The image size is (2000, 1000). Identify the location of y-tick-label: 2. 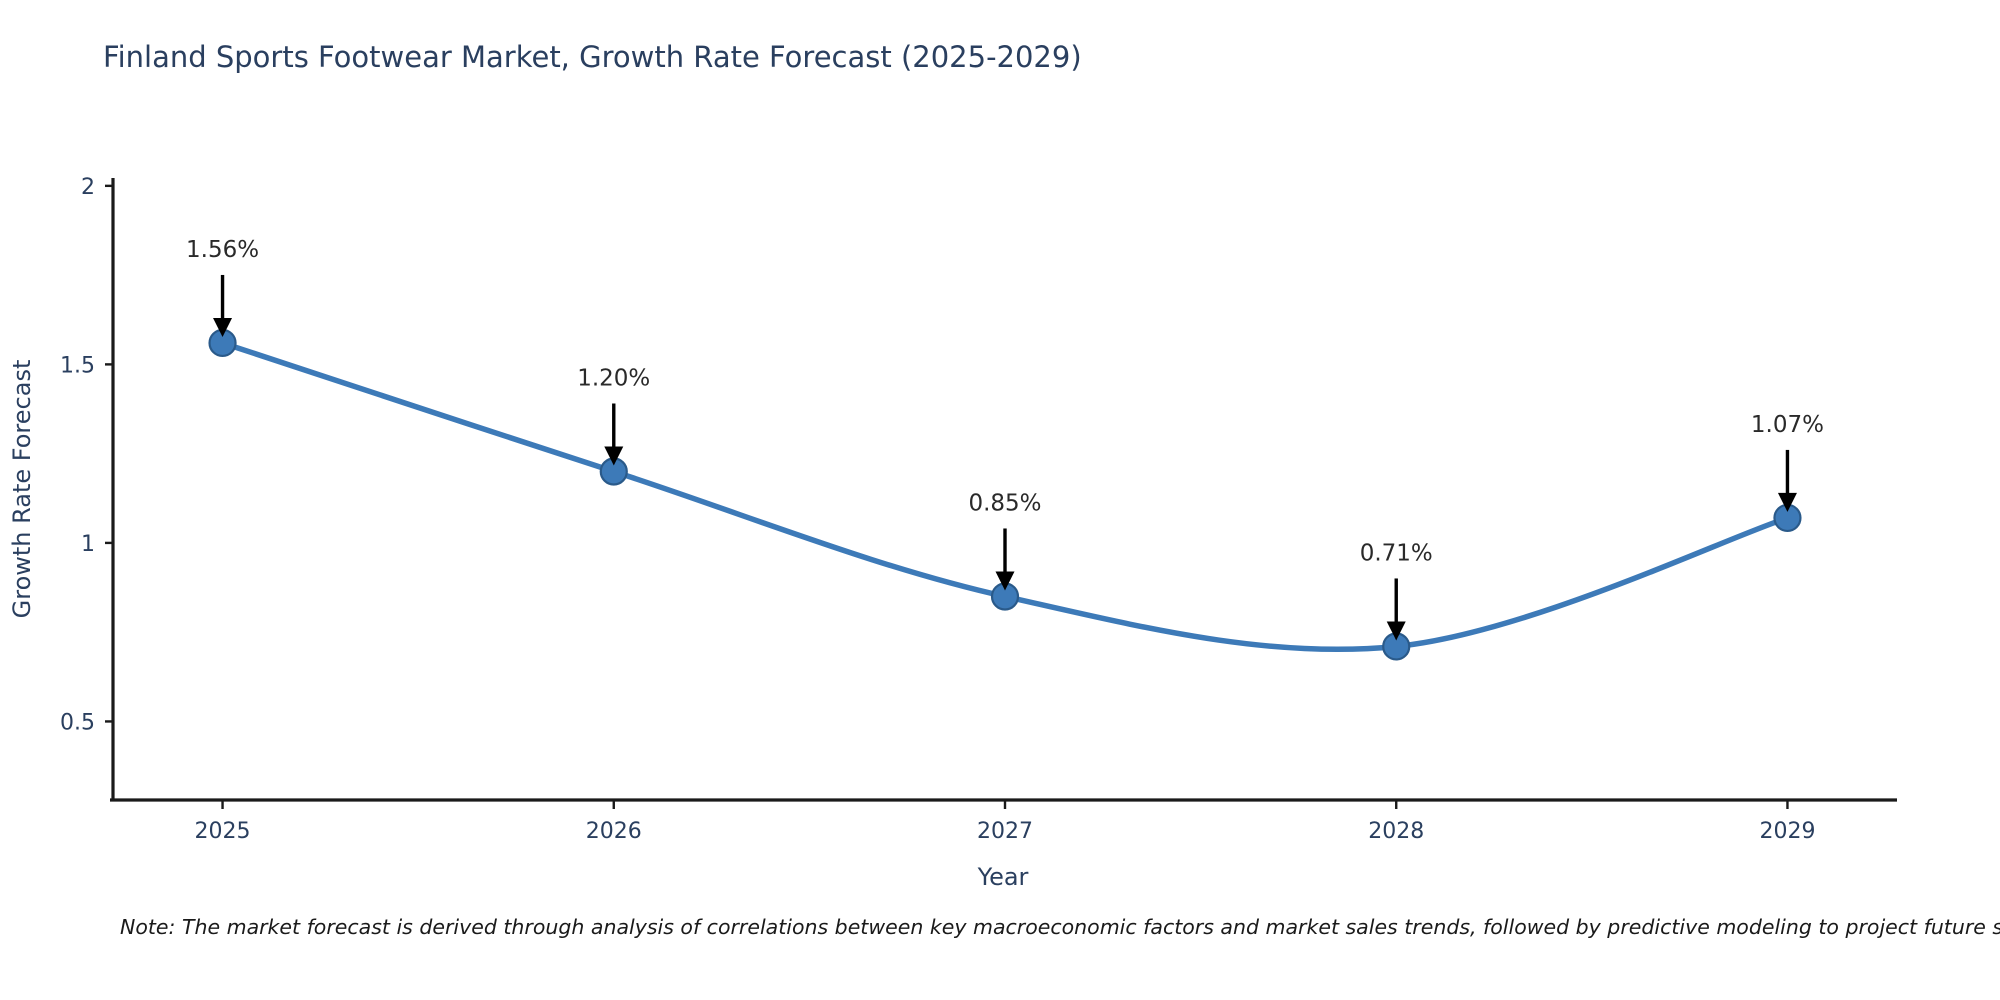
(88, 187).